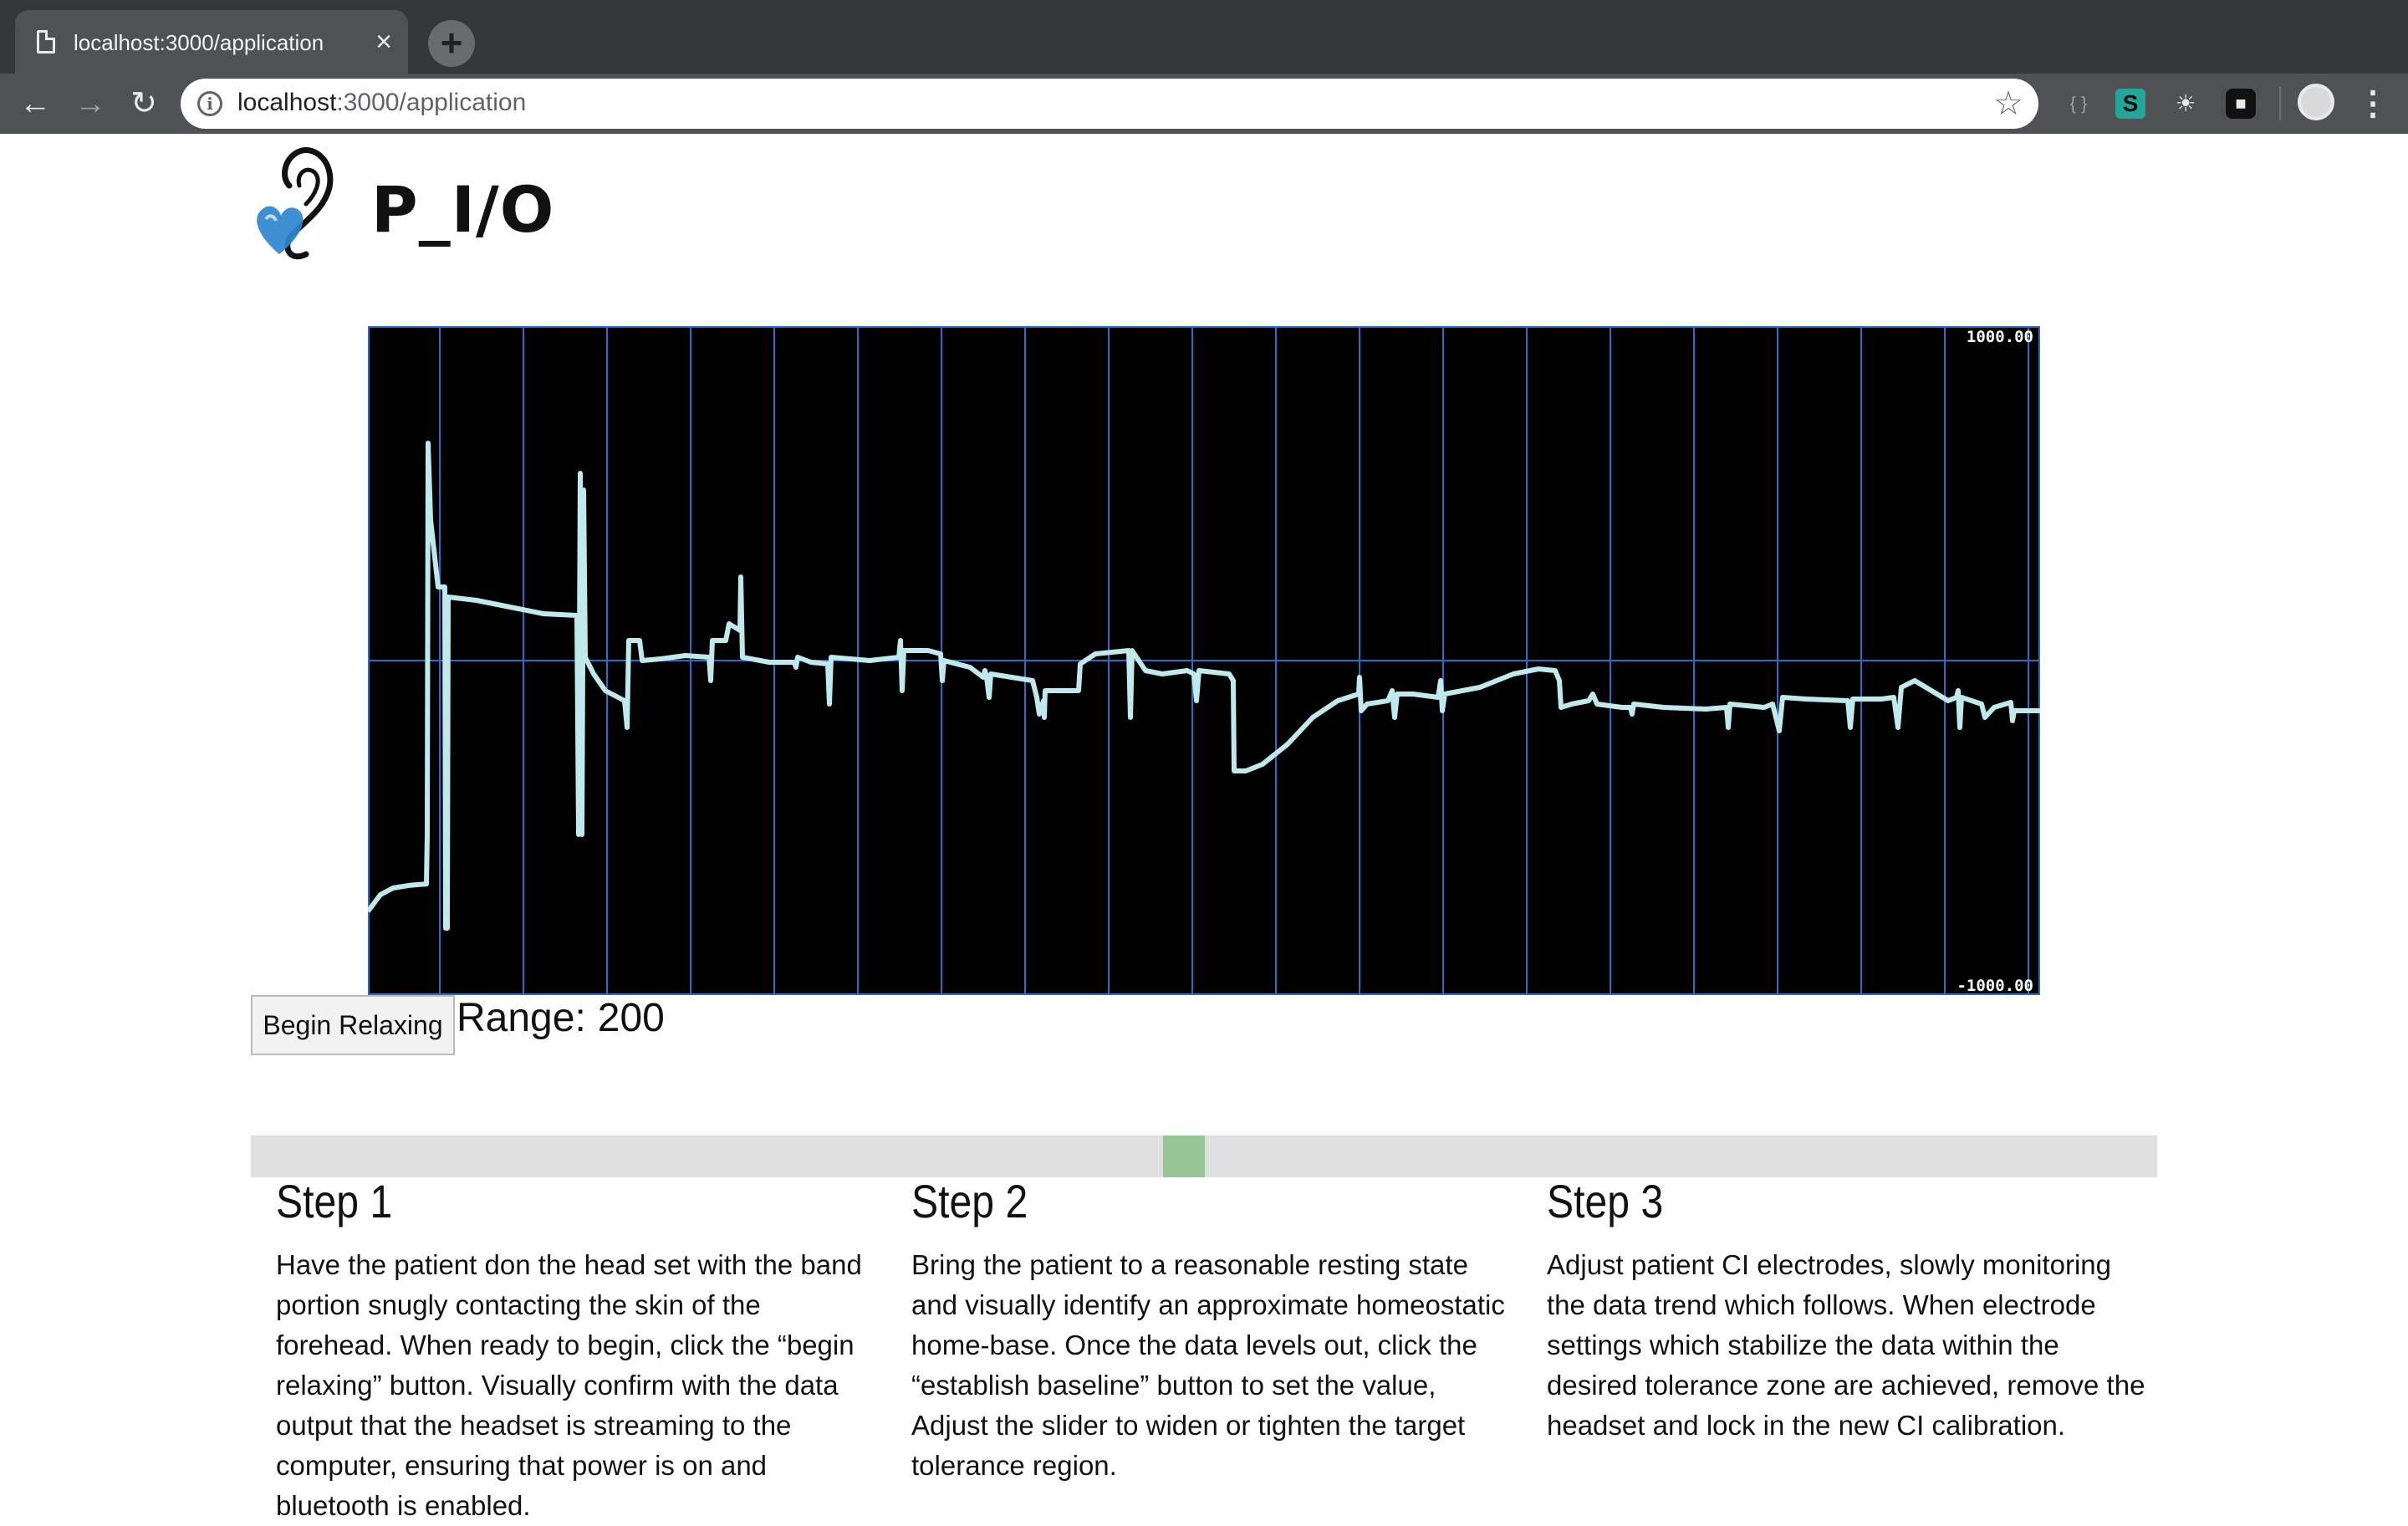  What do you see at coordinates (353, 1025) in the screenshot?
I see `begin-relaxing-button: Begin Relaxing` at bounding box center [353, 1025].